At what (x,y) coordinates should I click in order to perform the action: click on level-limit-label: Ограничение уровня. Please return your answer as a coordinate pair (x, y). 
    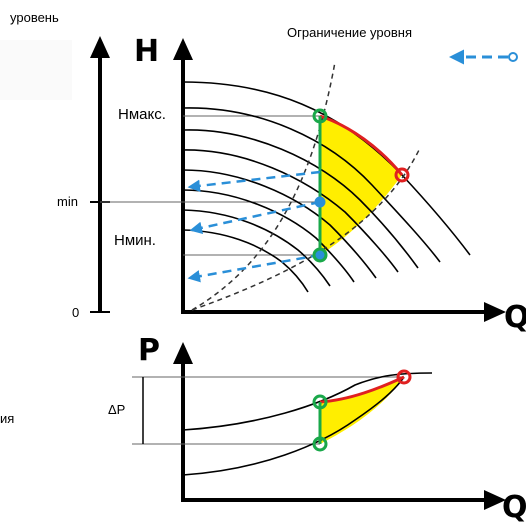
    Looking at the image, I should click on (349, 32).